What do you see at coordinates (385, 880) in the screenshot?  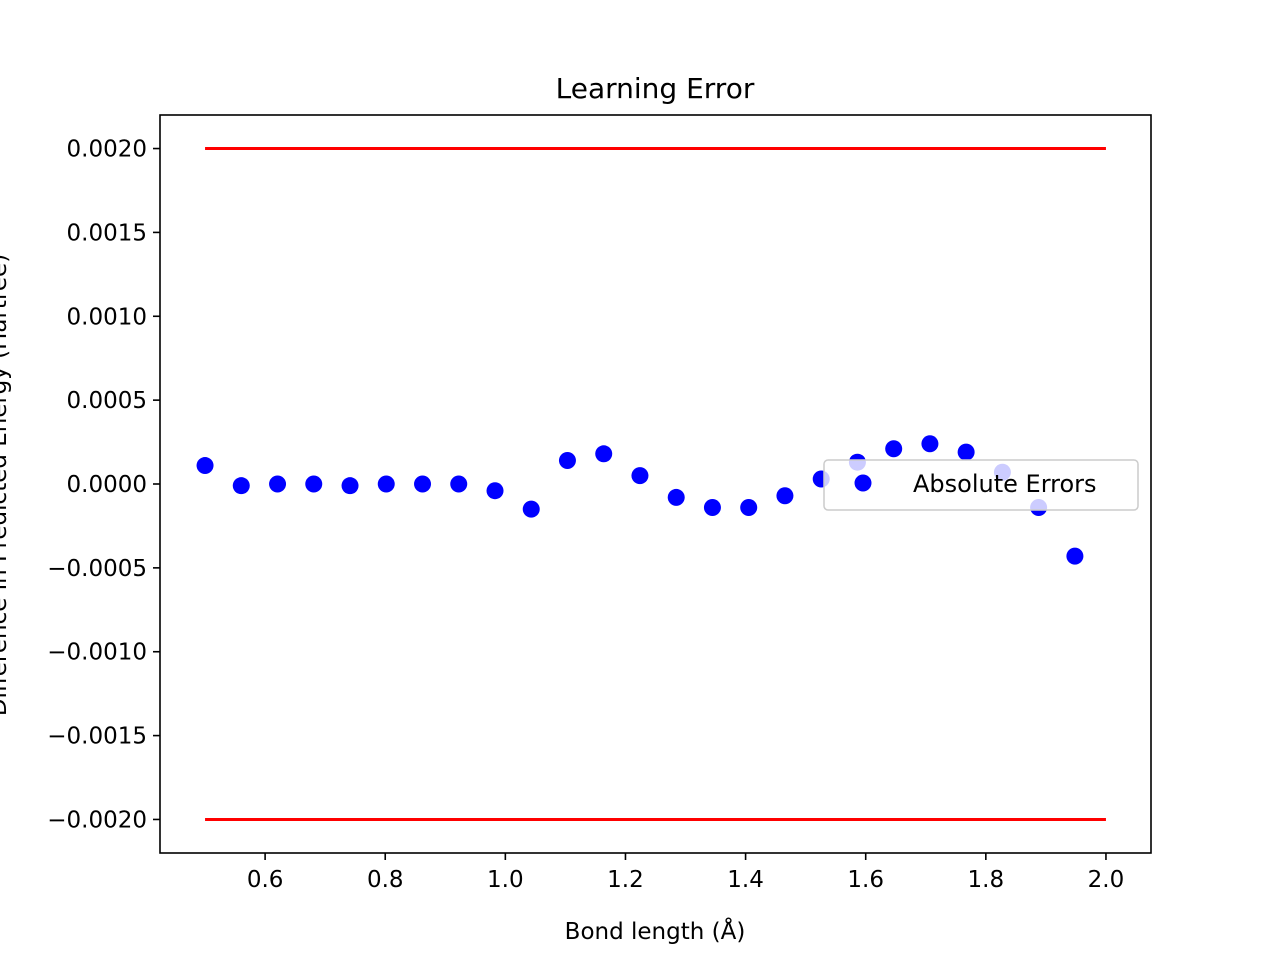 I see `x-tick-label: 0.8` at bounding box center [385, 880].